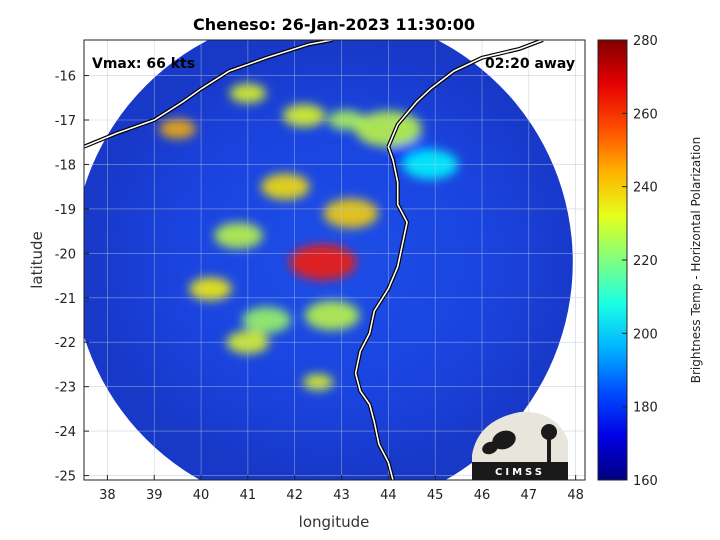  Describe the element at coordinates (490, 448) in the screenshot. I see `radar-dish-small-icon` at that location.